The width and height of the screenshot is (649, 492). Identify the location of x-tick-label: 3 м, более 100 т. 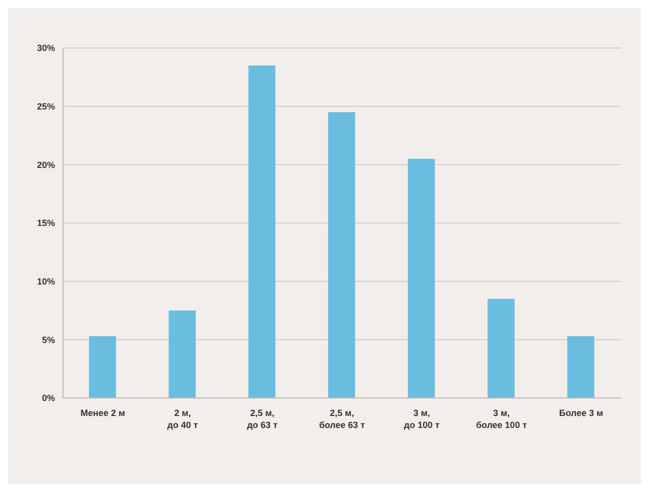
(502, 419).